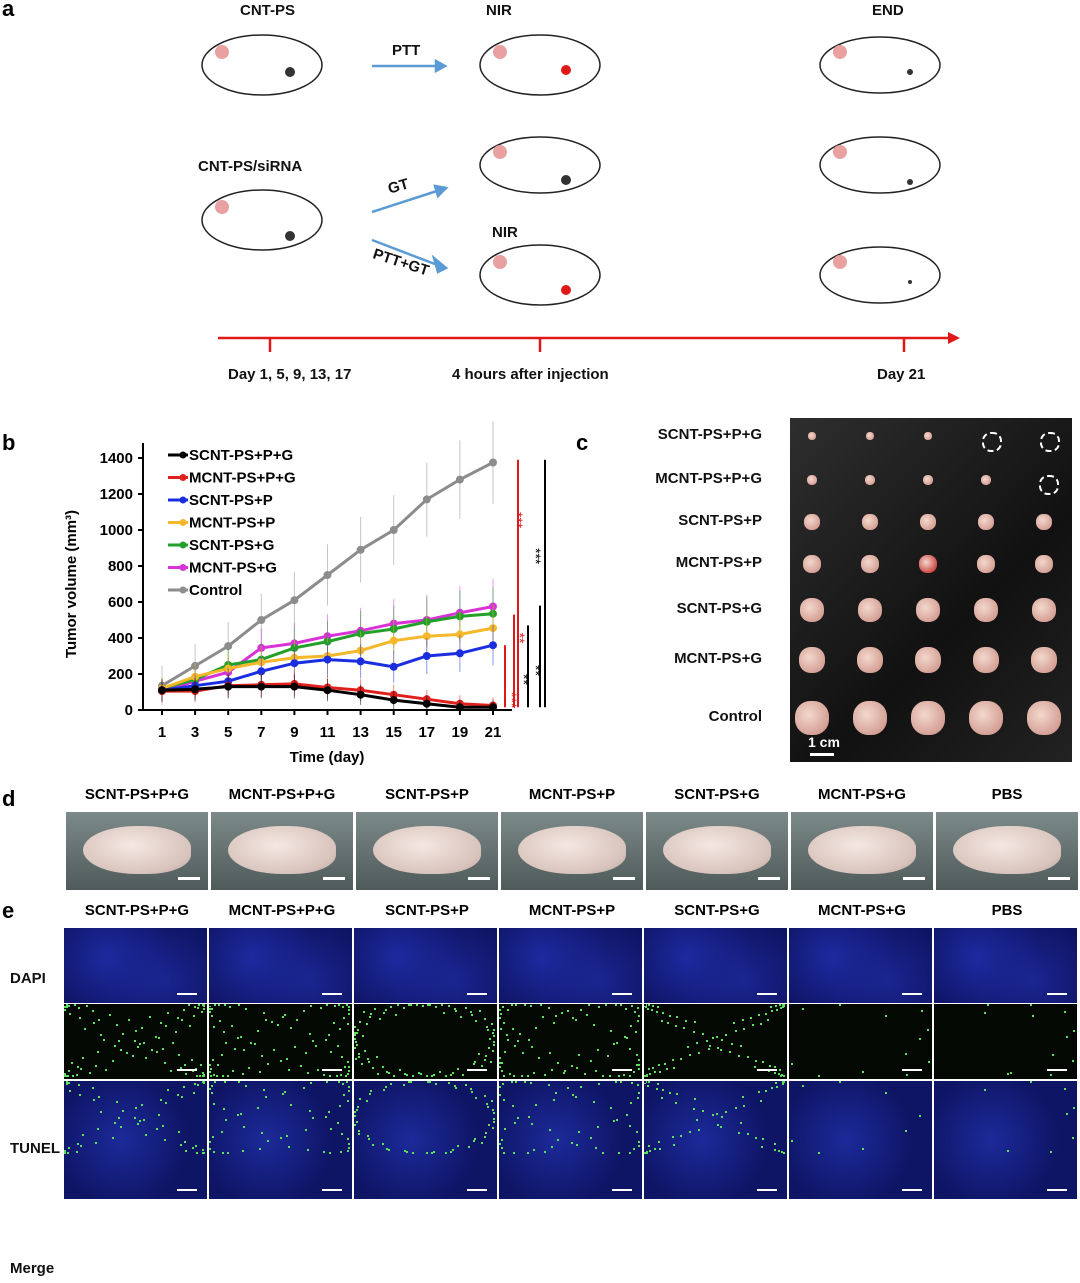 Image resolution: width=1080 pixels, height=1283 pixels. Describe the element at coordinates (195, 732) in the screenshot. I see `x-tick-label: 3` at that location.